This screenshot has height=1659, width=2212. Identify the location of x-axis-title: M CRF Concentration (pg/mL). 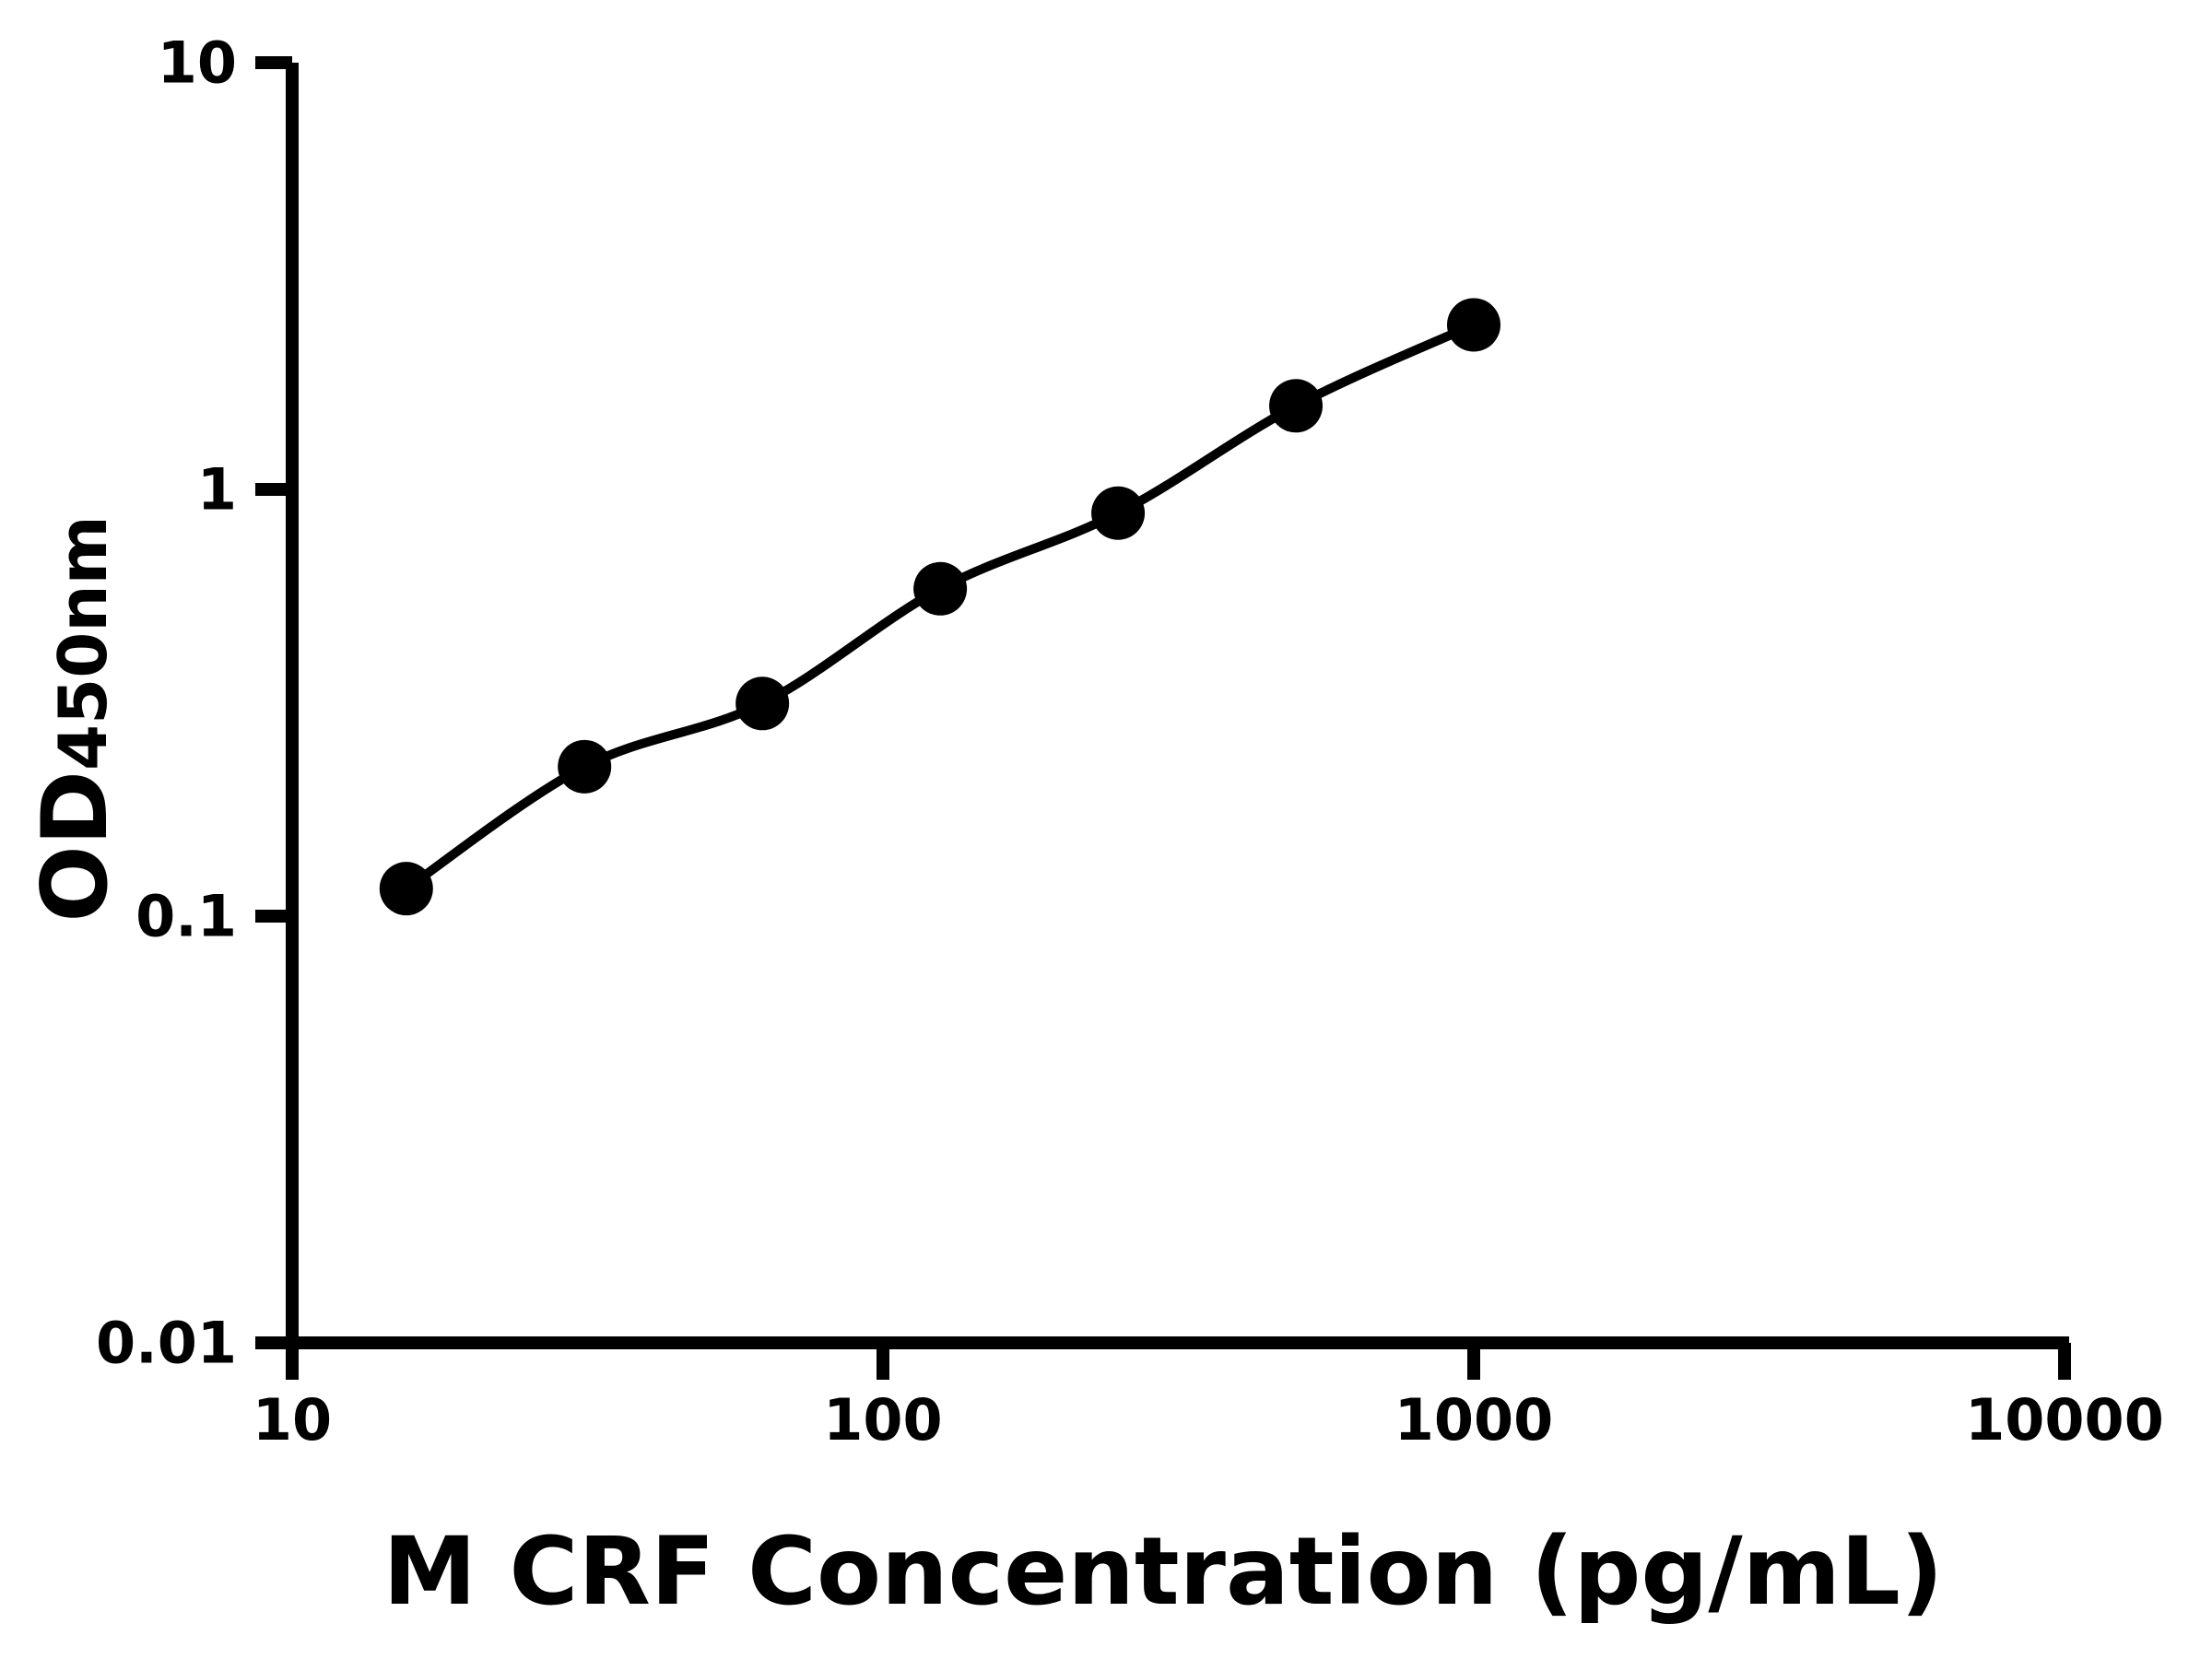
(1162, 1572).